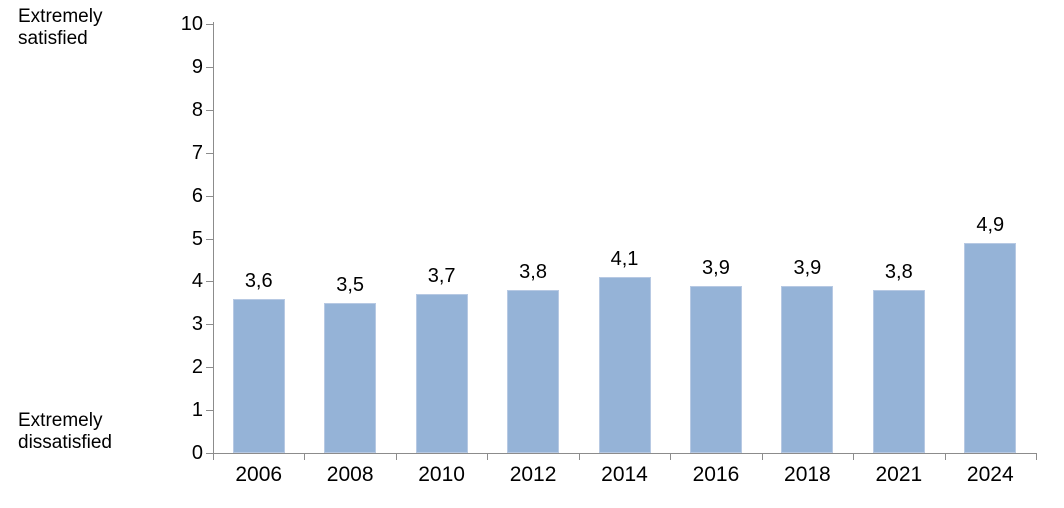 The height and width of the screenshot is (508, 1064). What do you see at coordinates (197, 66) in the screenshot?
I see `y-axis-tick-label: 9` at bounding box center [197, 66].